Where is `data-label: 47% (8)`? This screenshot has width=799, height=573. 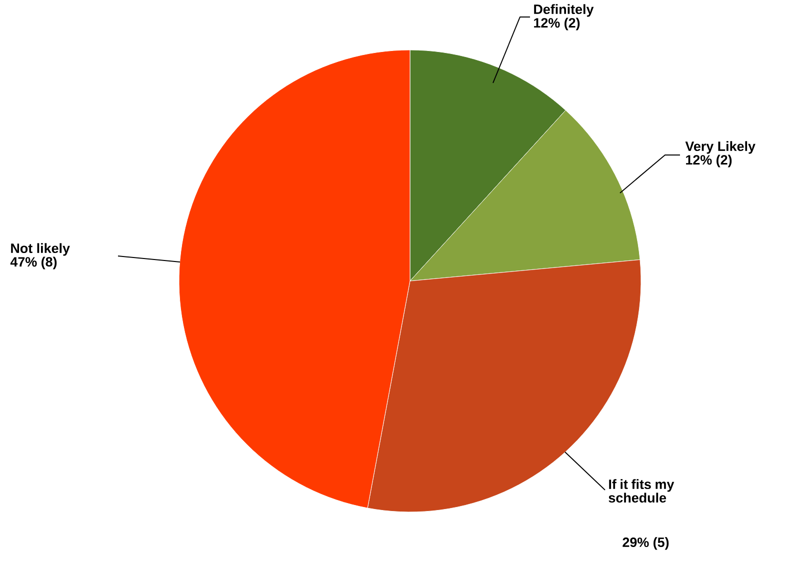
data-label: 47% (8) is located at coordinates (33, 263).